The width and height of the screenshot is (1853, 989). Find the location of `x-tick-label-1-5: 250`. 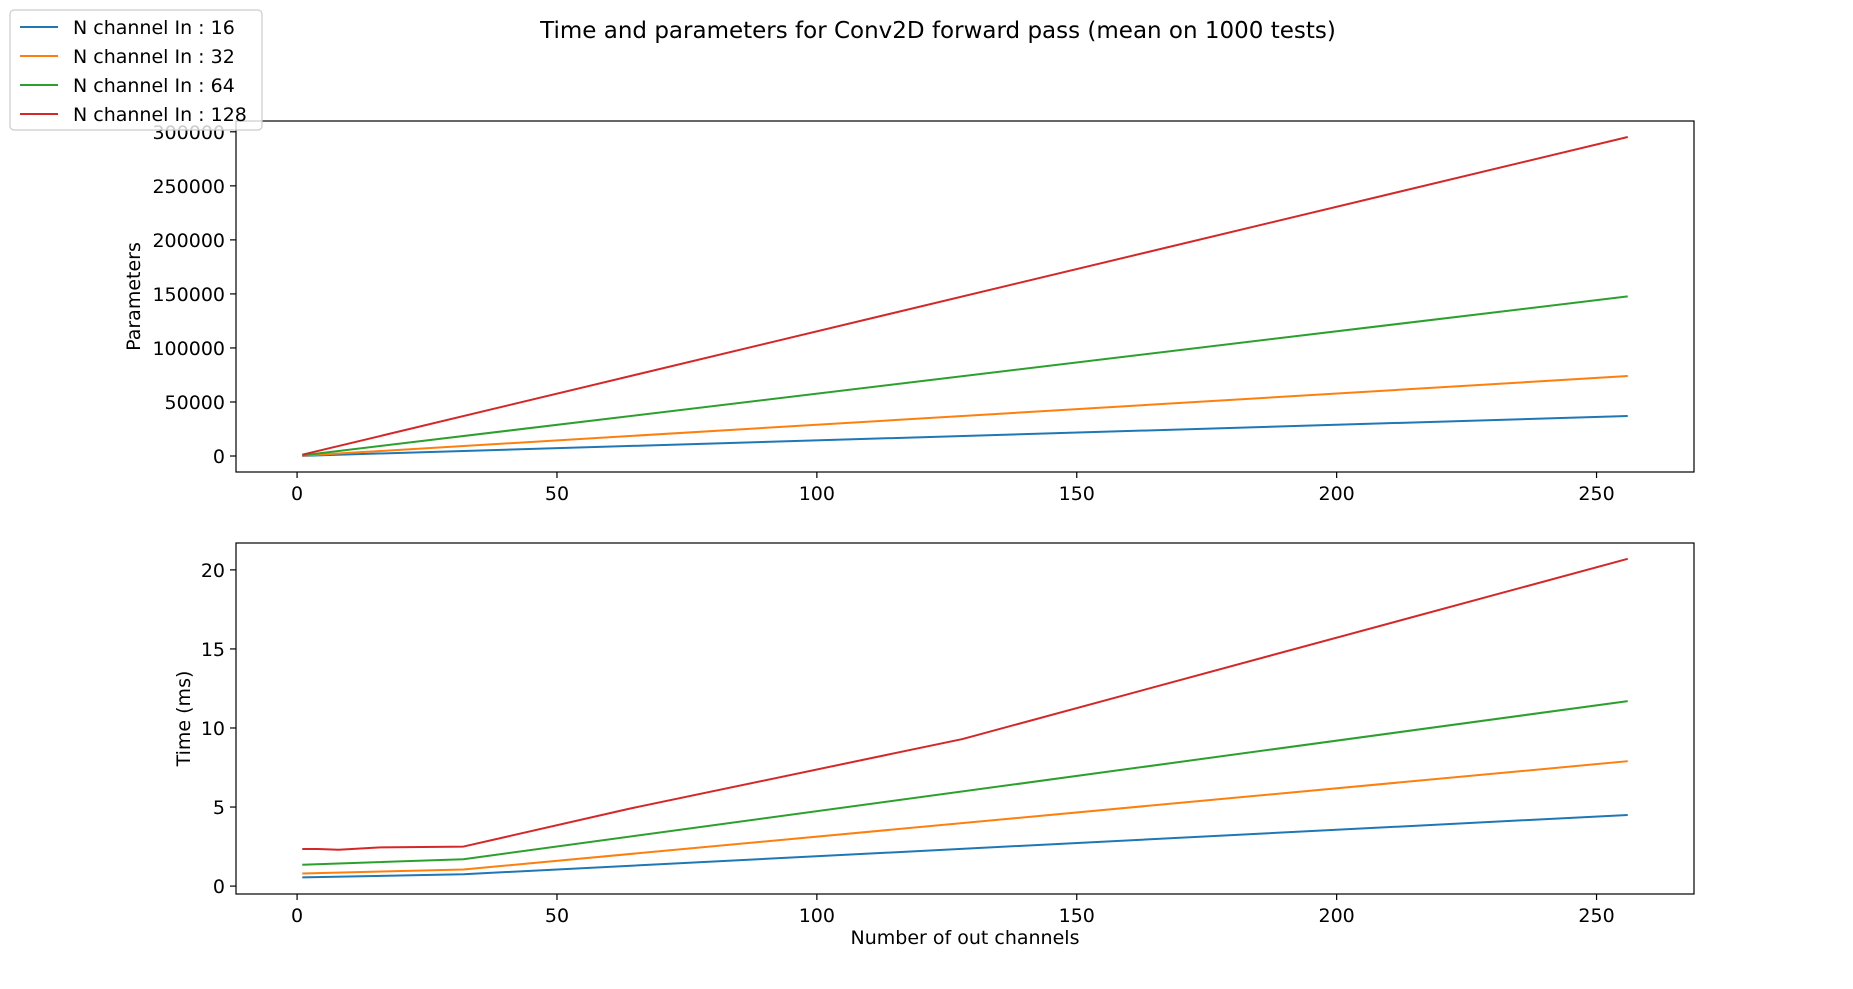

x-tick-label-1-5: 250 is located at coordinates (1596, 494).